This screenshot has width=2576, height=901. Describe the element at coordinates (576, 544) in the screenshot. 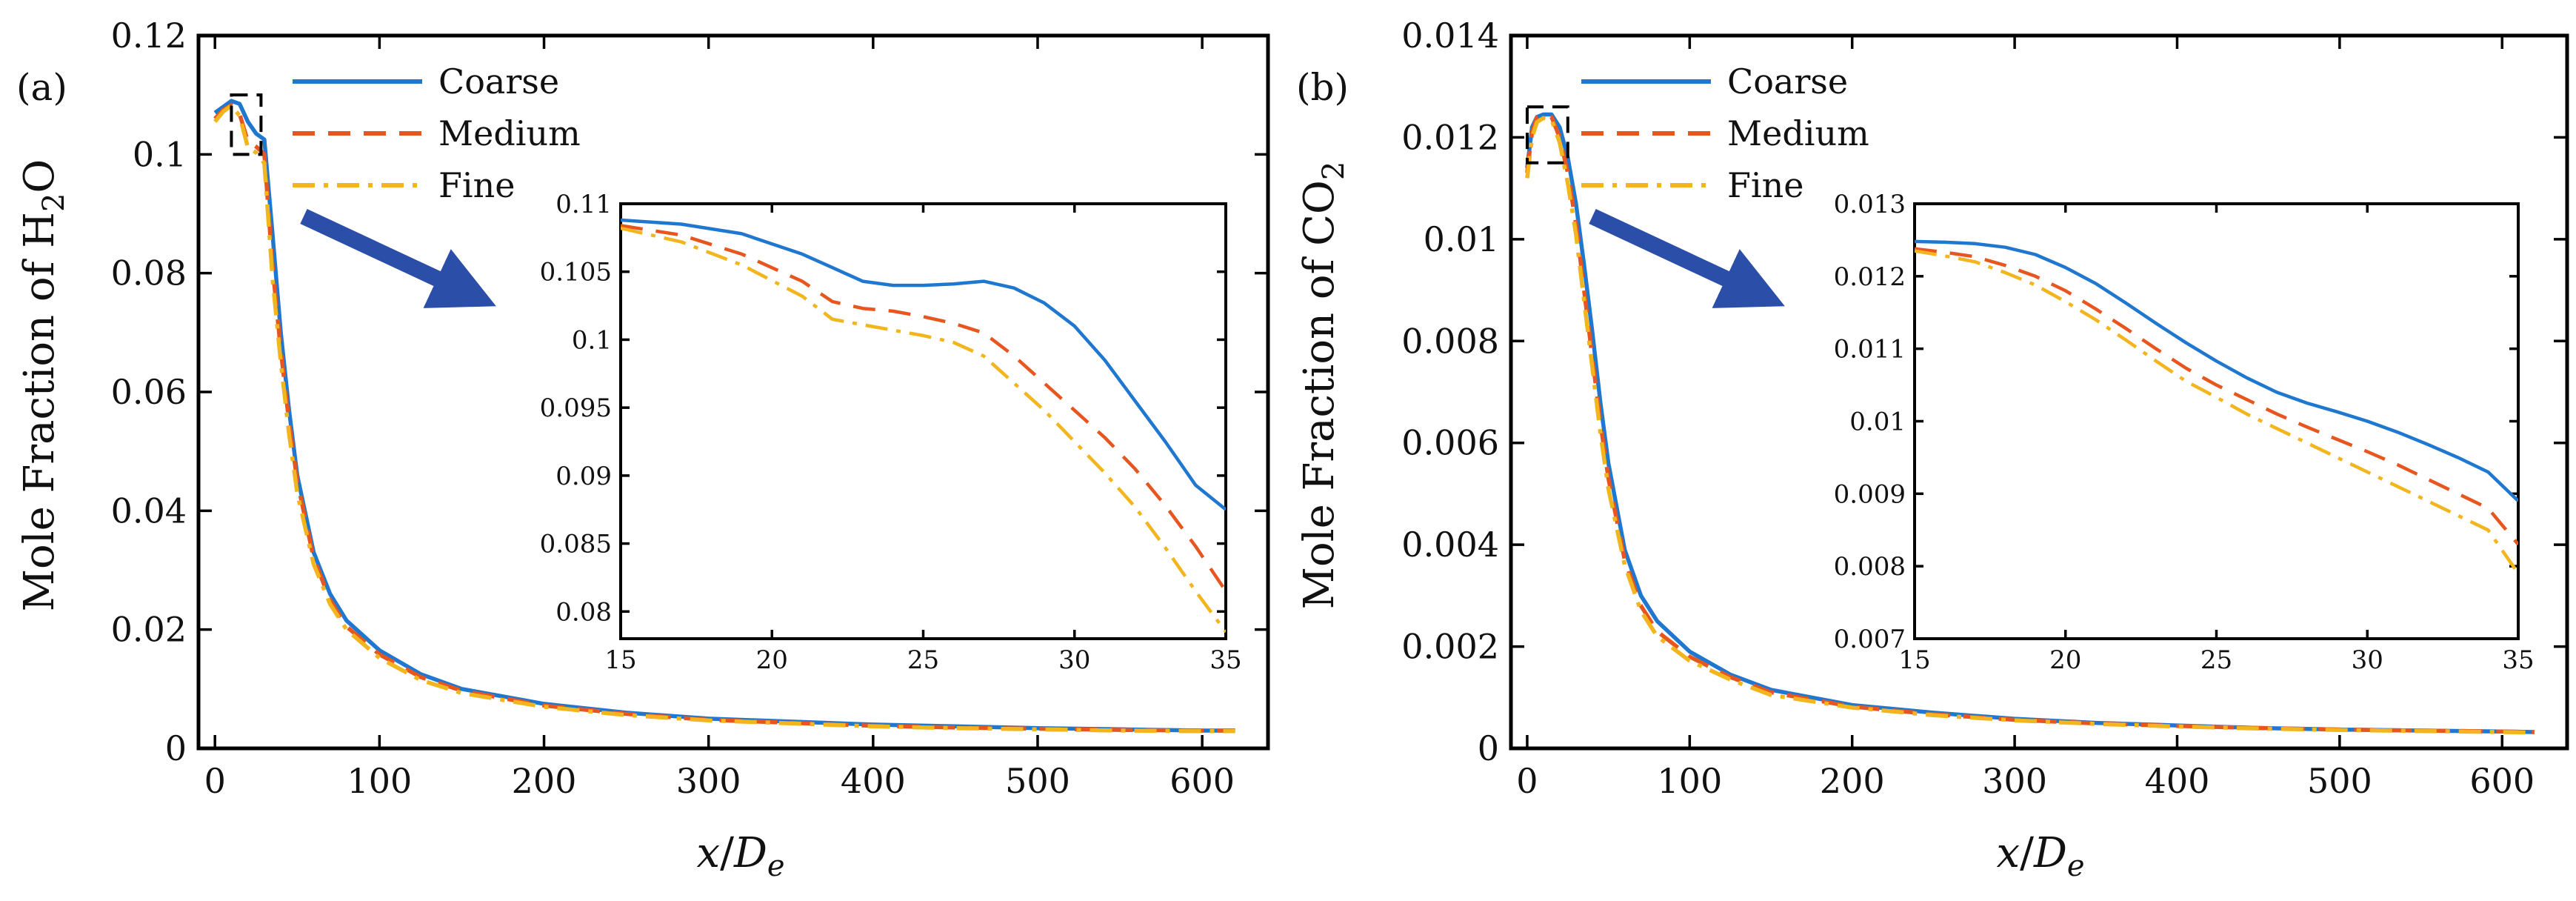

I see `inset-a-y-tick-label: 0.085` at that location.